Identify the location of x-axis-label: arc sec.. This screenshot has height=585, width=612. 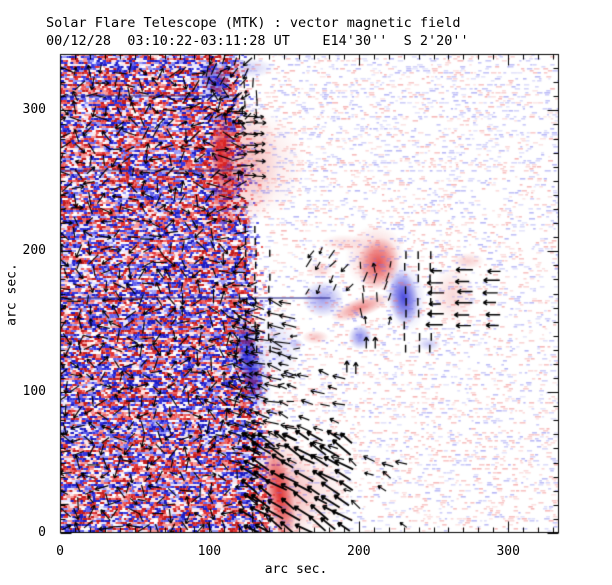
(296, 569).